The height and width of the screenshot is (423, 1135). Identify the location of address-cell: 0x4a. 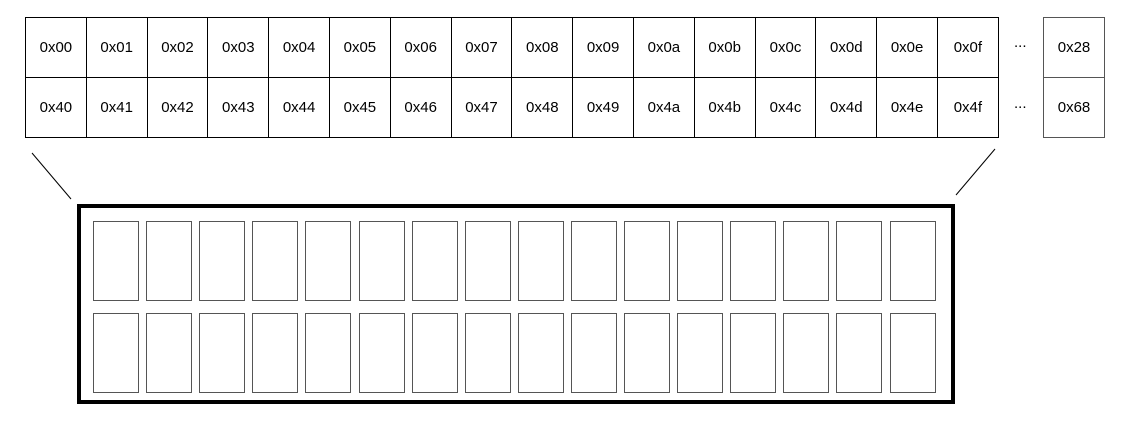
(664, 107).